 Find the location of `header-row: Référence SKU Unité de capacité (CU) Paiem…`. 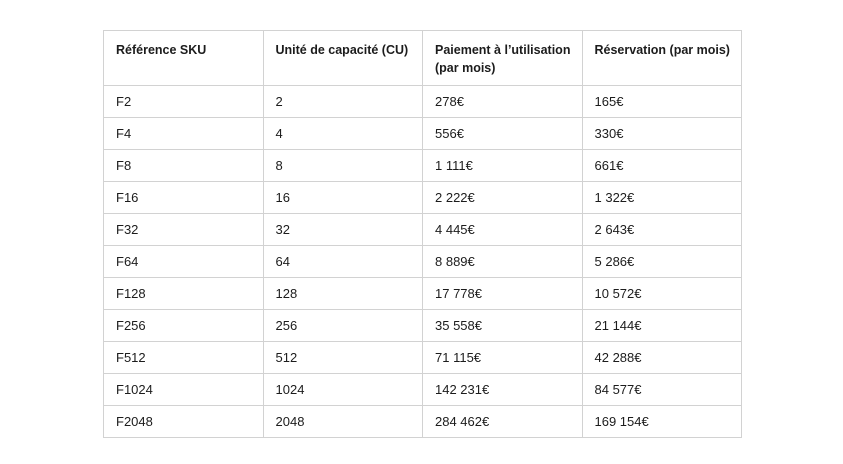

header-row: Référence SKU Unité de capacité (CU) Paiem… is located at coordinates (422, 58).